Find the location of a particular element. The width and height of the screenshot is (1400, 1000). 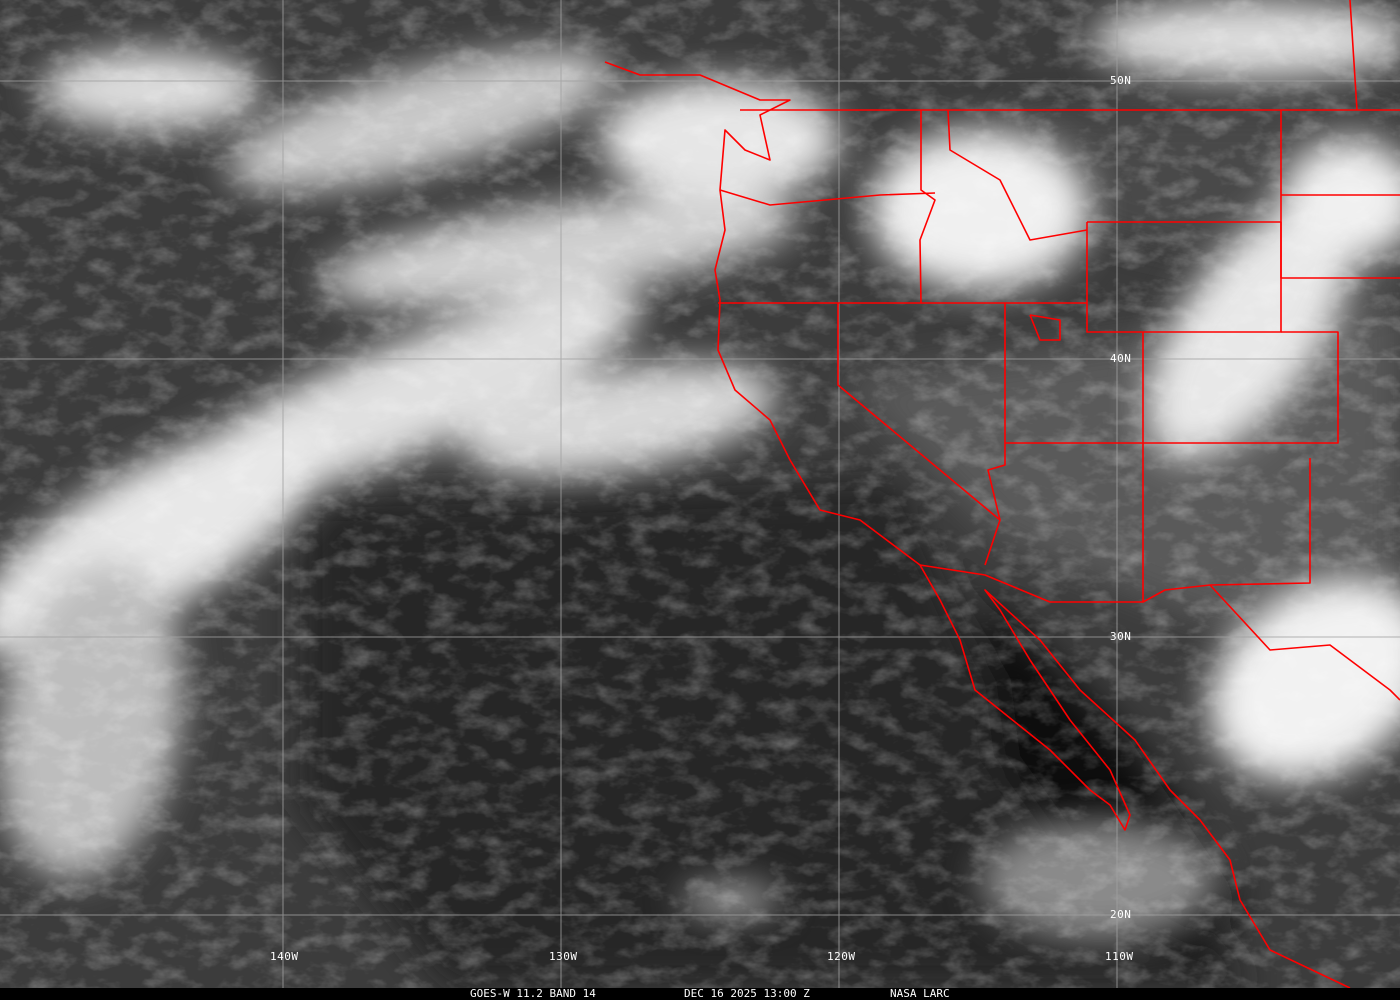

lat-label-30n: 30N is located at coordinates (1121, 636).